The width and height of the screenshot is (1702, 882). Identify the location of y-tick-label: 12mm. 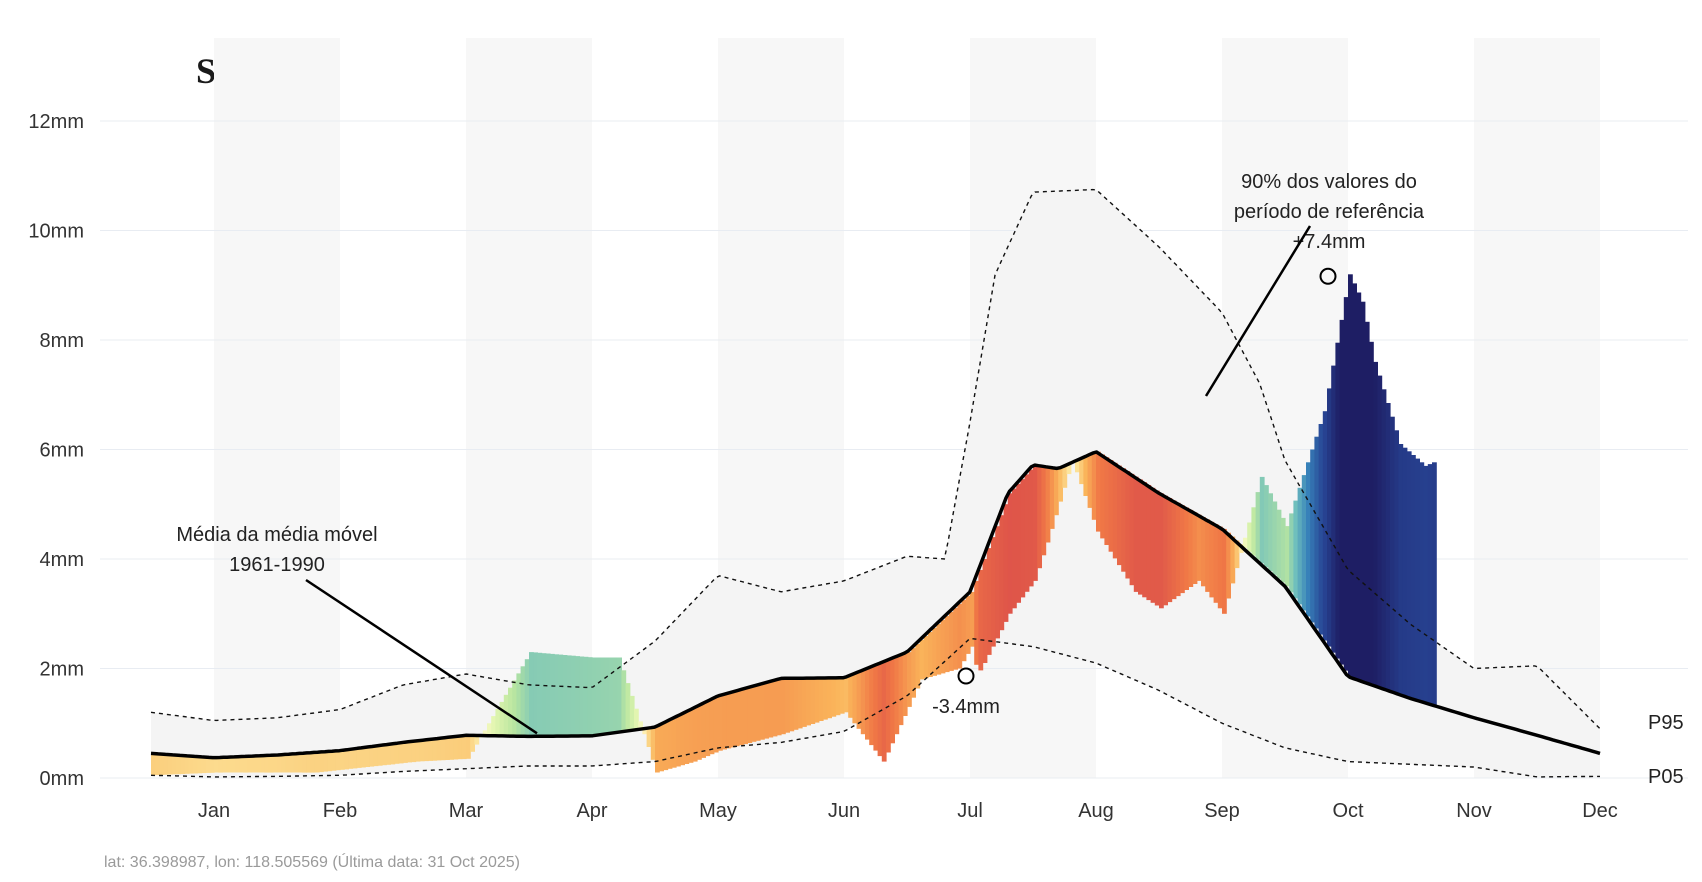
(56, 122).